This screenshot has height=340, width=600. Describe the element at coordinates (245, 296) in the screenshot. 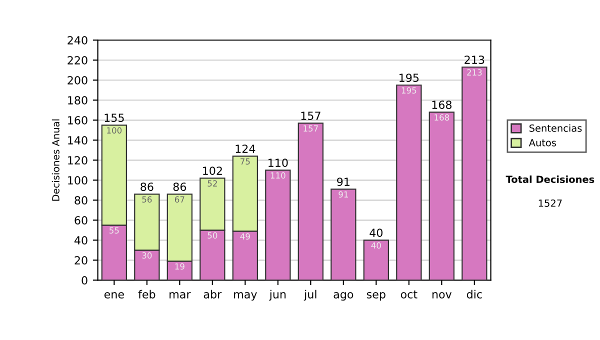

I see `x-tick-label: may` at that location.